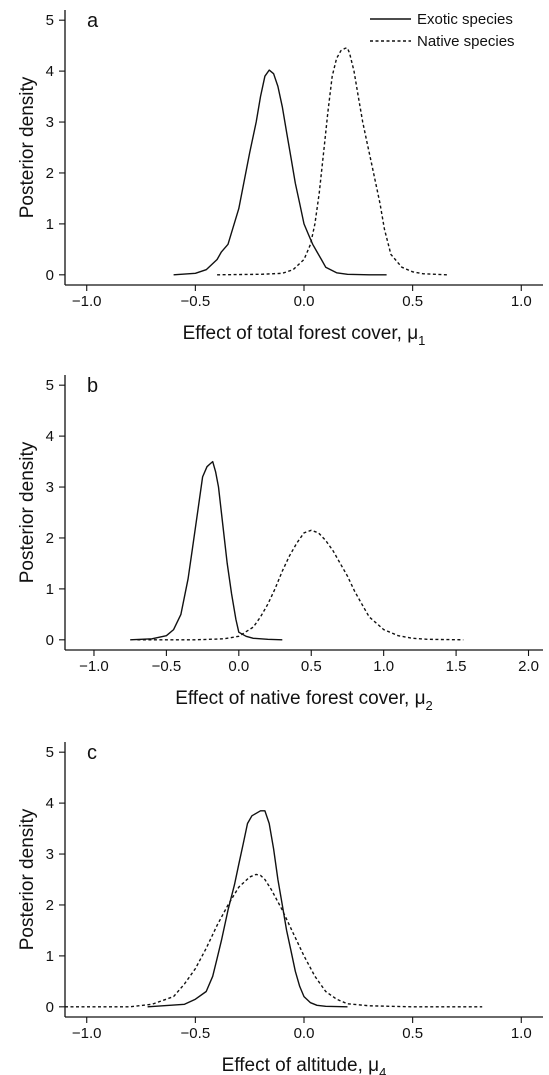 This screenshot has width=549, height=1075. I want to click on x-tick-label: 2.0, so click(528, 666).